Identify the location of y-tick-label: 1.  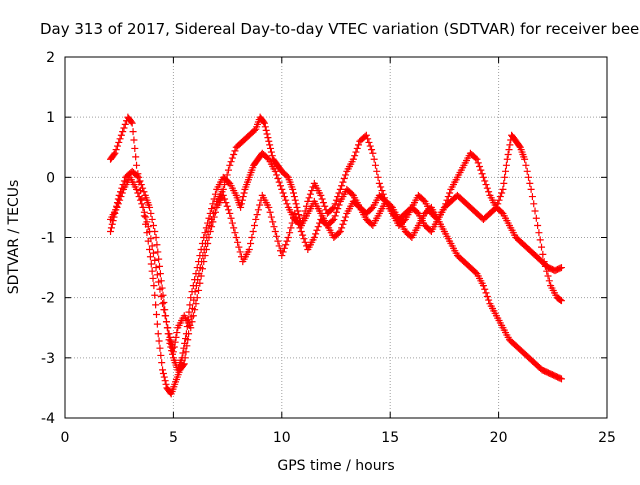
(50, 118).